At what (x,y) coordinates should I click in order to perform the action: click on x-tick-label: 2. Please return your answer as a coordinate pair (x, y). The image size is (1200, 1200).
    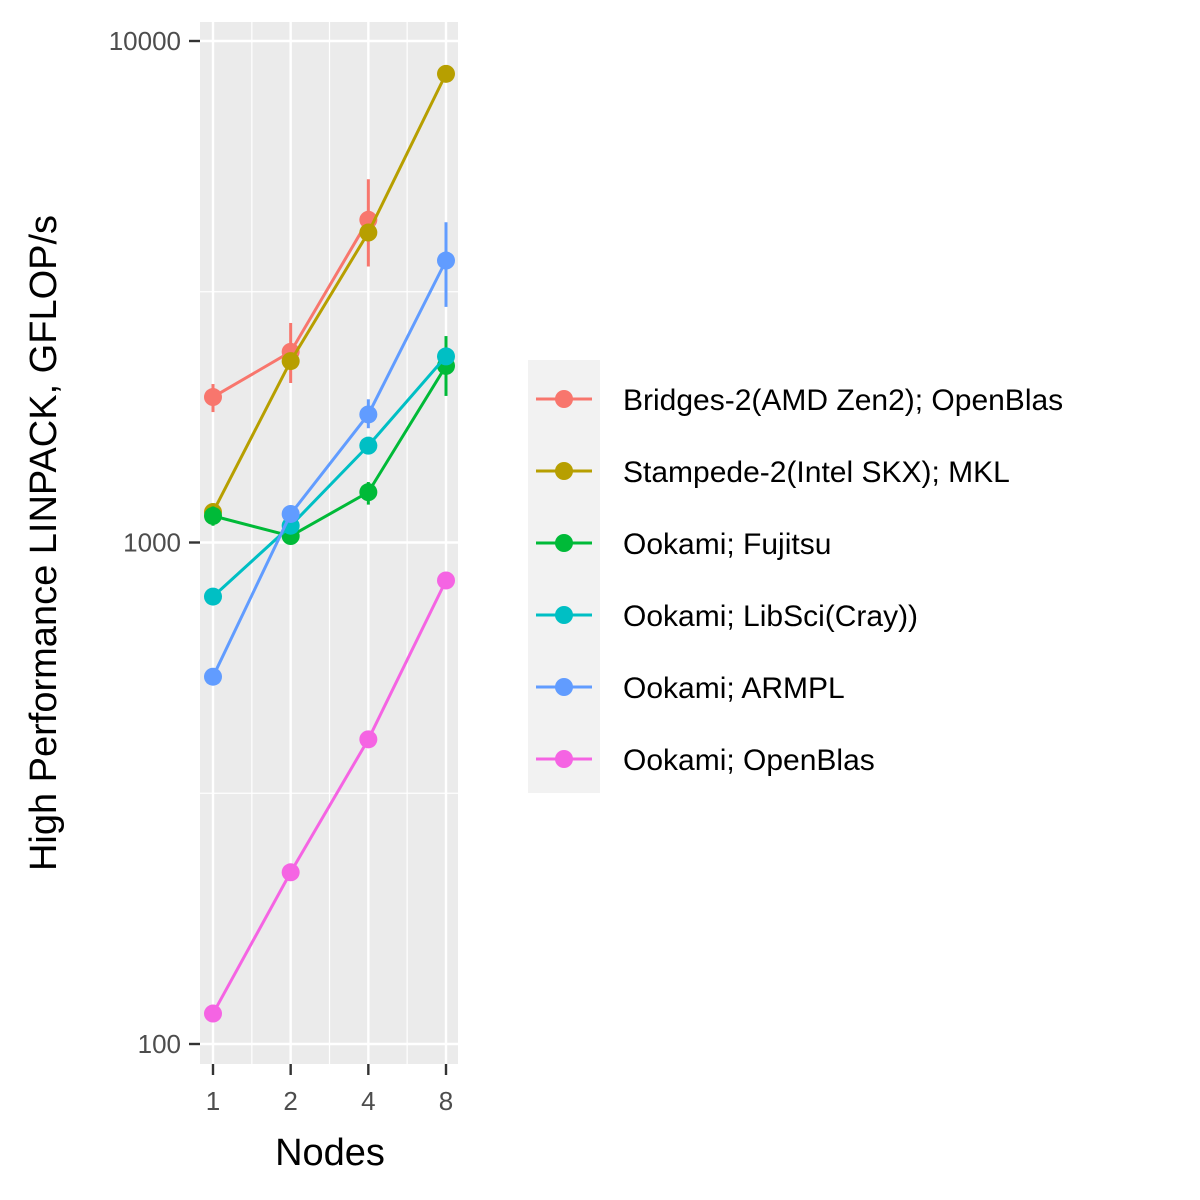
    Looking at the image, I should click on (290, 1101).